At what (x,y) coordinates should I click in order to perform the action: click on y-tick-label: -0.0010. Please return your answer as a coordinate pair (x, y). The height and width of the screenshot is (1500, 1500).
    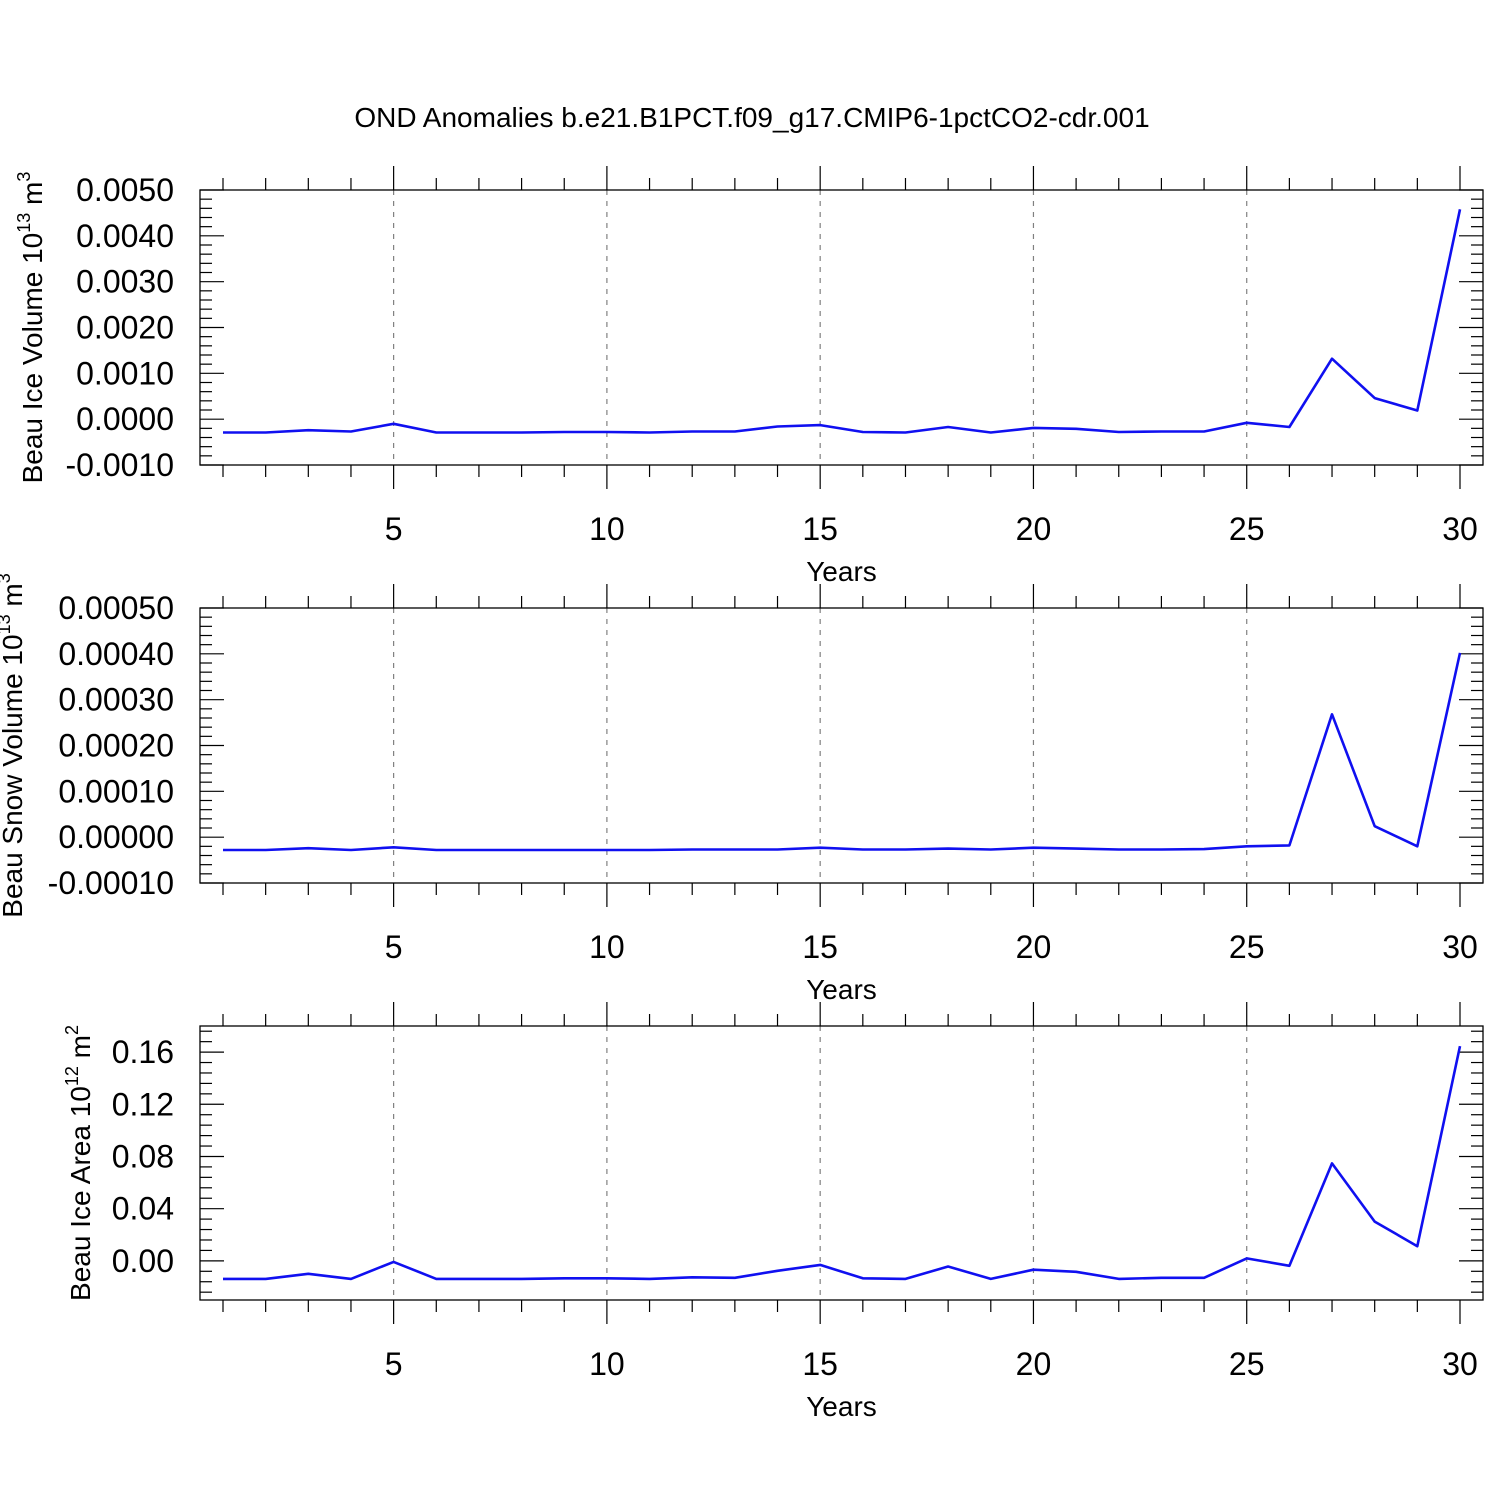
    Looking at the image, I should click on (119, 465).